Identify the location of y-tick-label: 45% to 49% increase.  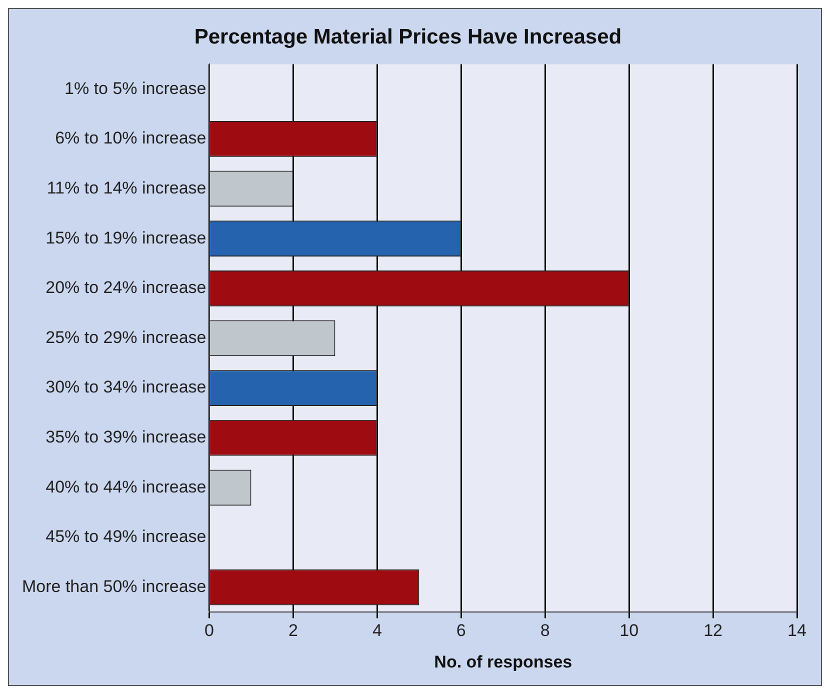
(126, 536).